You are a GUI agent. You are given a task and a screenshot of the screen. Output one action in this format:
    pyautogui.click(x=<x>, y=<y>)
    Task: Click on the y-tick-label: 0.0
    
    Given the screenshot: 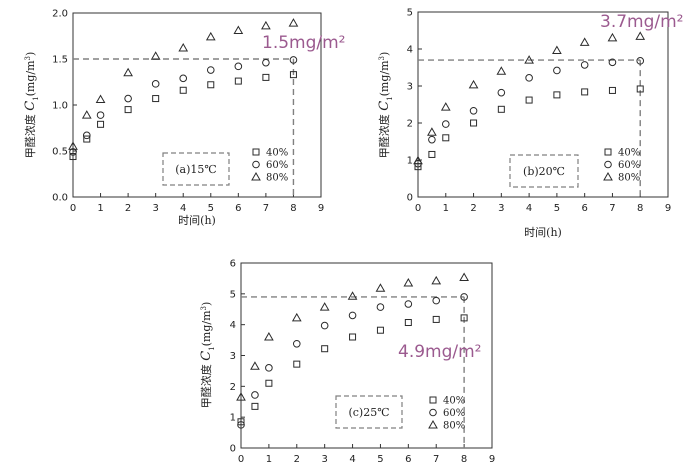 What is the action you would take?
    pyautogui.click(x=60, y=198)
    